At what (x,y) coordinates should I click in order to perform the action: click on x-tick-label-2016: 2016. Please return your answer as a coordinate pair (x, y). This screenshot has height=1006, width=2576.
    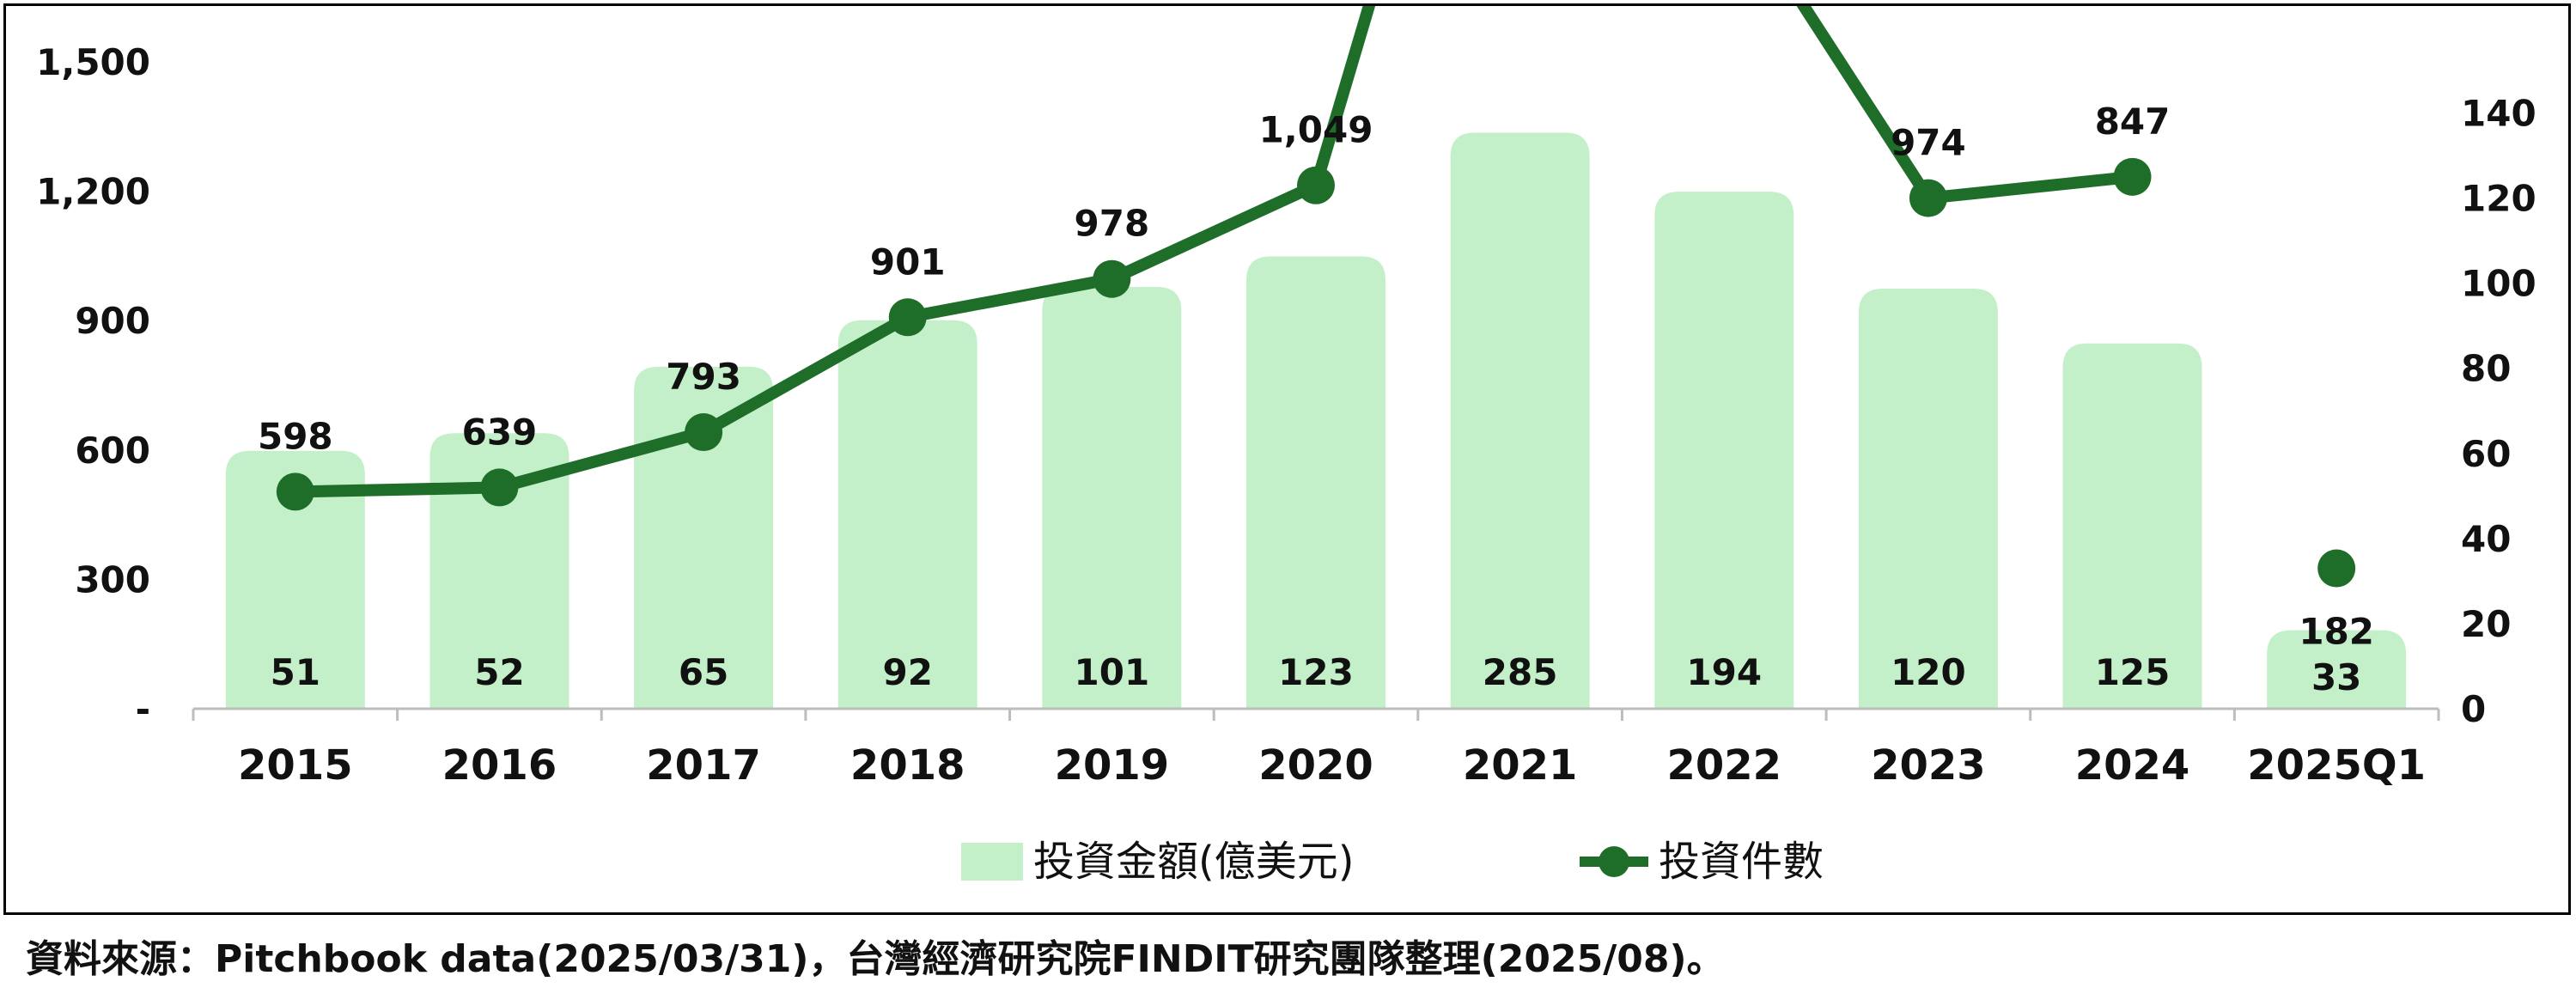
    Looking at the image, I should click on (499, 765).